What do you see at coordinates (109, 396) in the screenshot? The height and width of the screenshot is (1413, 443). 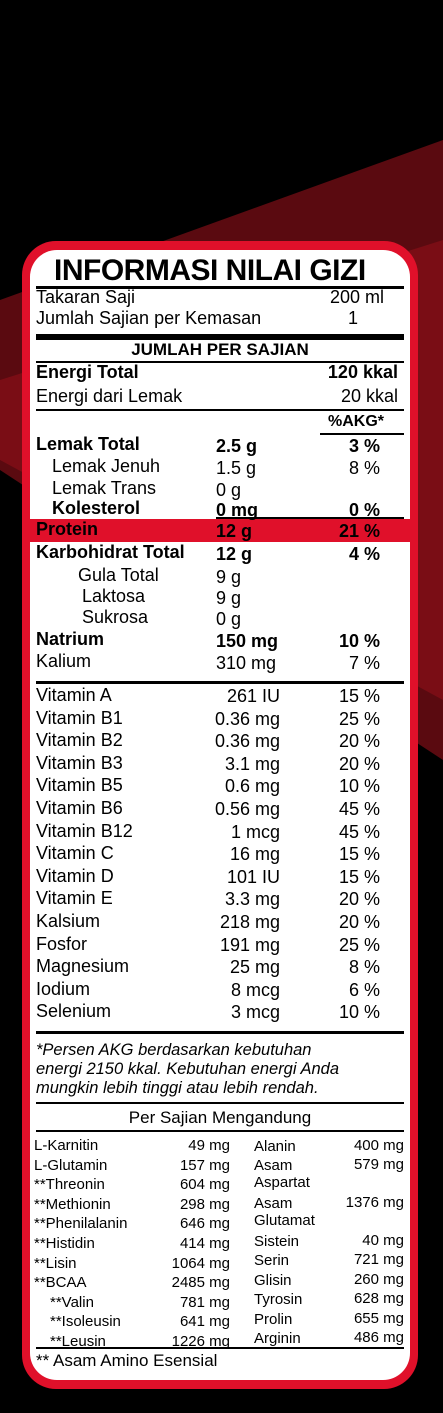 I see `energy-fat-label: Energi dari Lemak` at bounding box center [109, 396].